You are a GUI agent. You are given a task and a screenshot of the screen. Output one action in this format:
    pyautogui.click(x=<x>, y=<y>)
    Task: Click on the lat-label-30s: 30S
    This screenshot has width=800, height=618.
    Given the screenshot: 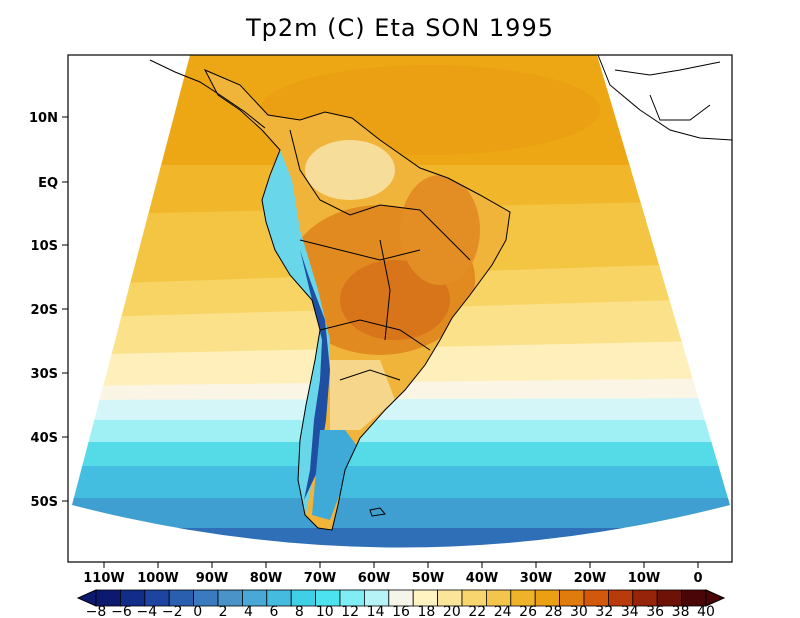 What is the action you would take?
    pyautogui.click(x=44, y=374)
    